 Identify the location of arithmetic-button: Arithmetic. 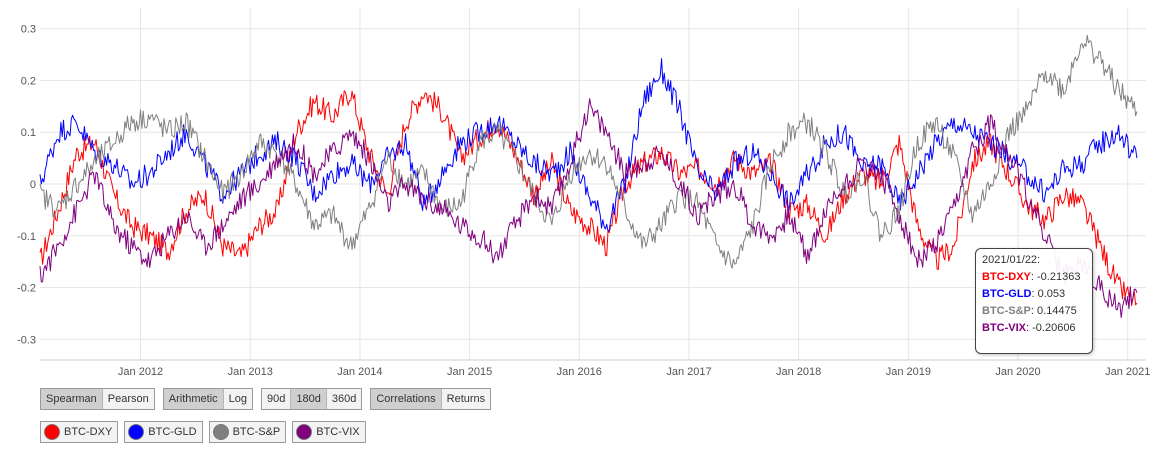
(193, 399).